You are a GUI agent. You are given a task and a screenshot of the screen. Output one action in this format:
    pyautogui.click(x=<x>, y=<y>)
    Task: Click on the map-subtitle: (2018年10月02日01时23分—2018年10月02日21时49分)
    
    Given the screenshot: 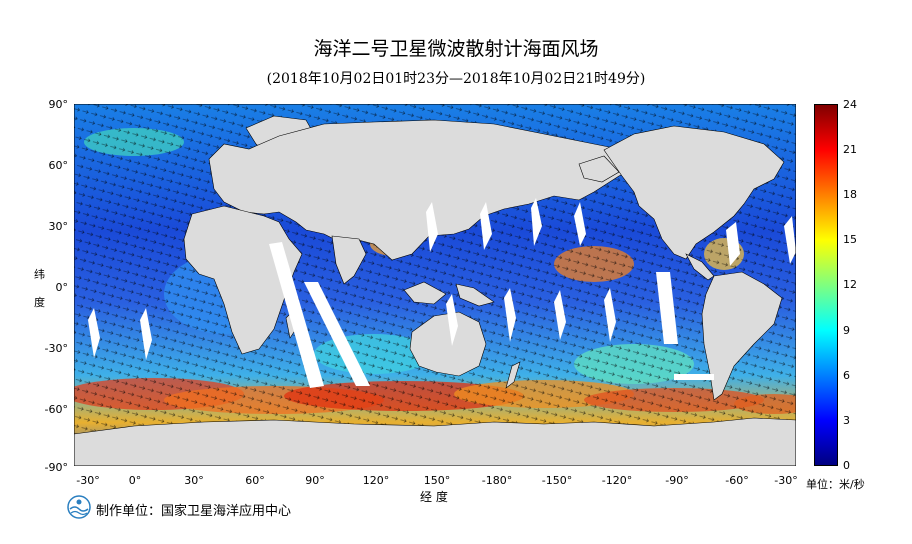 What is the action you would take?
    pyautogui.click(x=456, y=79)
    